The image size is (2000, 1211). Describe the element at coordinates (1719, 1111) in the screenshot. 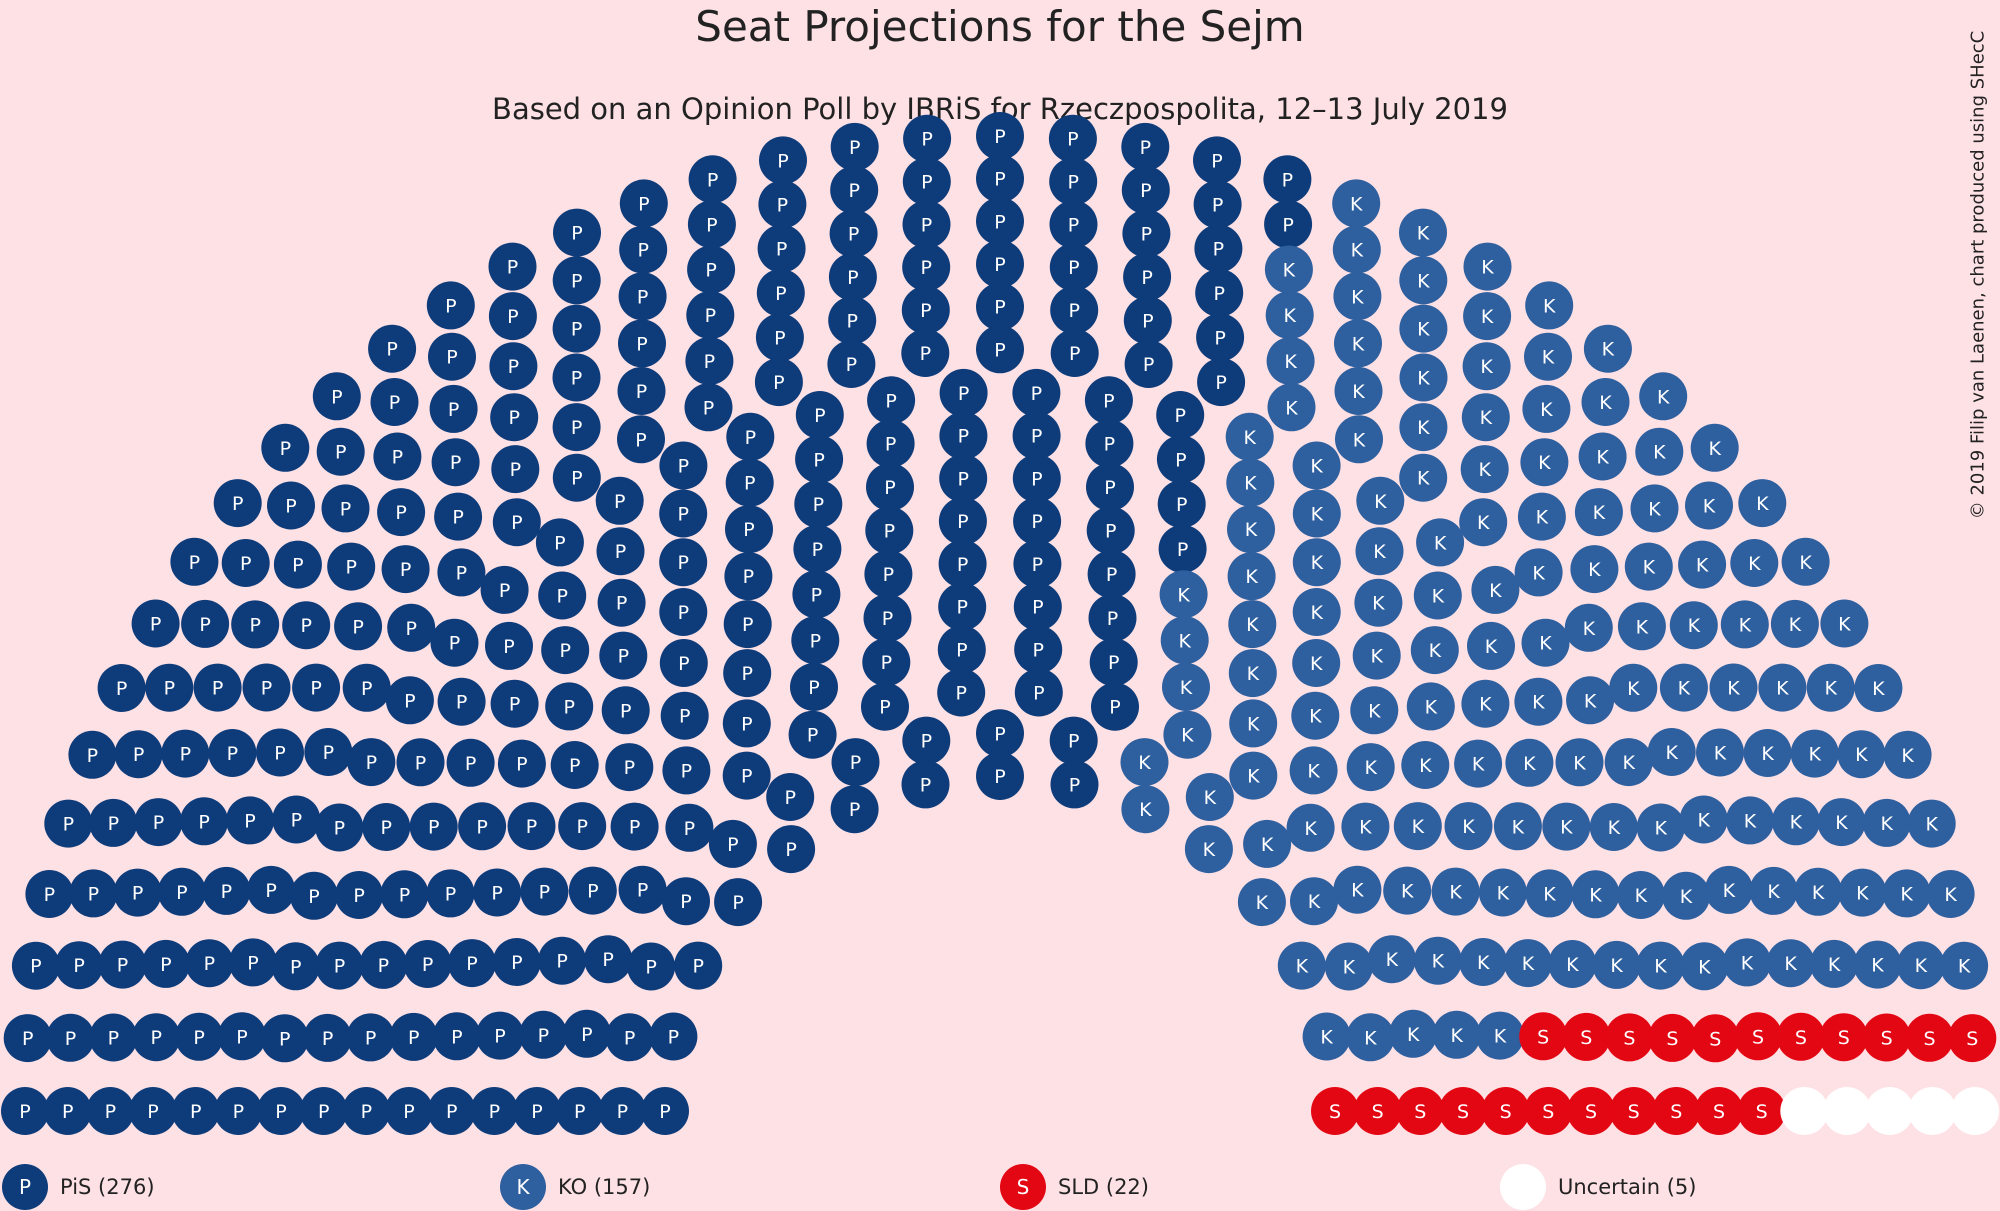

I see `seat-sld: S` at that location.